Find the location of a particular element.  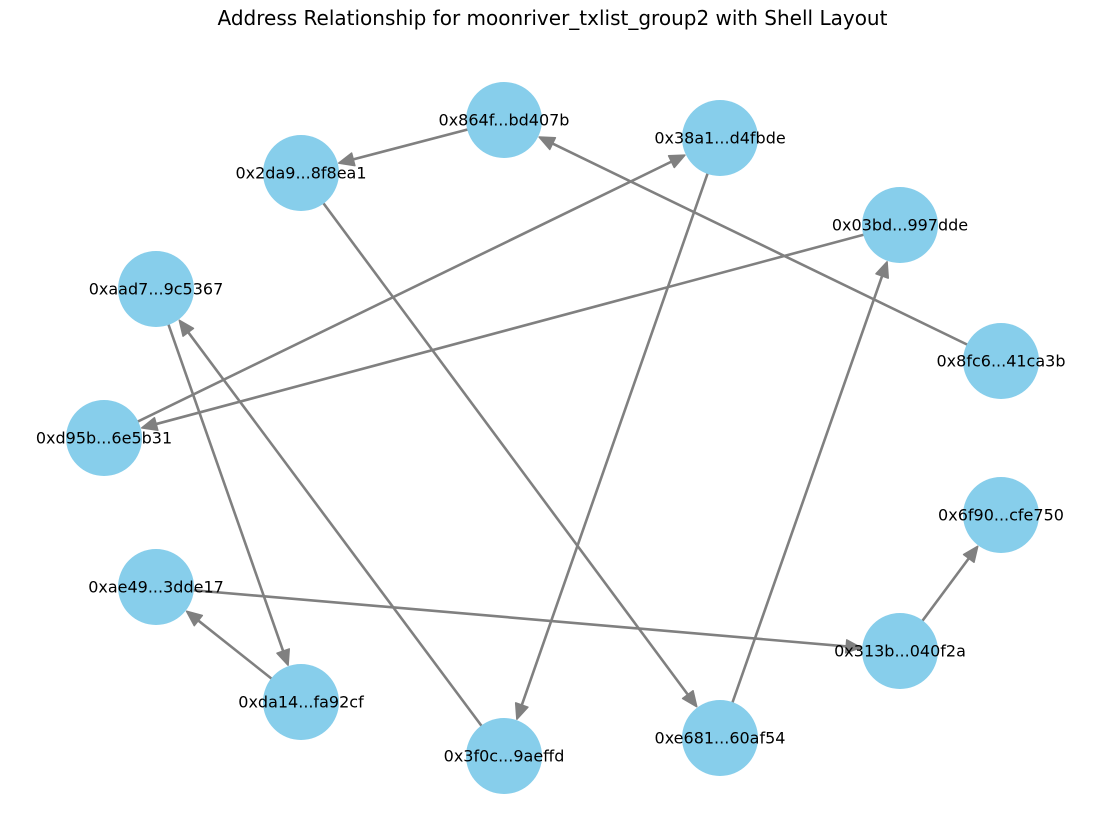

node-ne681: 0xe681...60af54 is located at coordinates (720, 738).